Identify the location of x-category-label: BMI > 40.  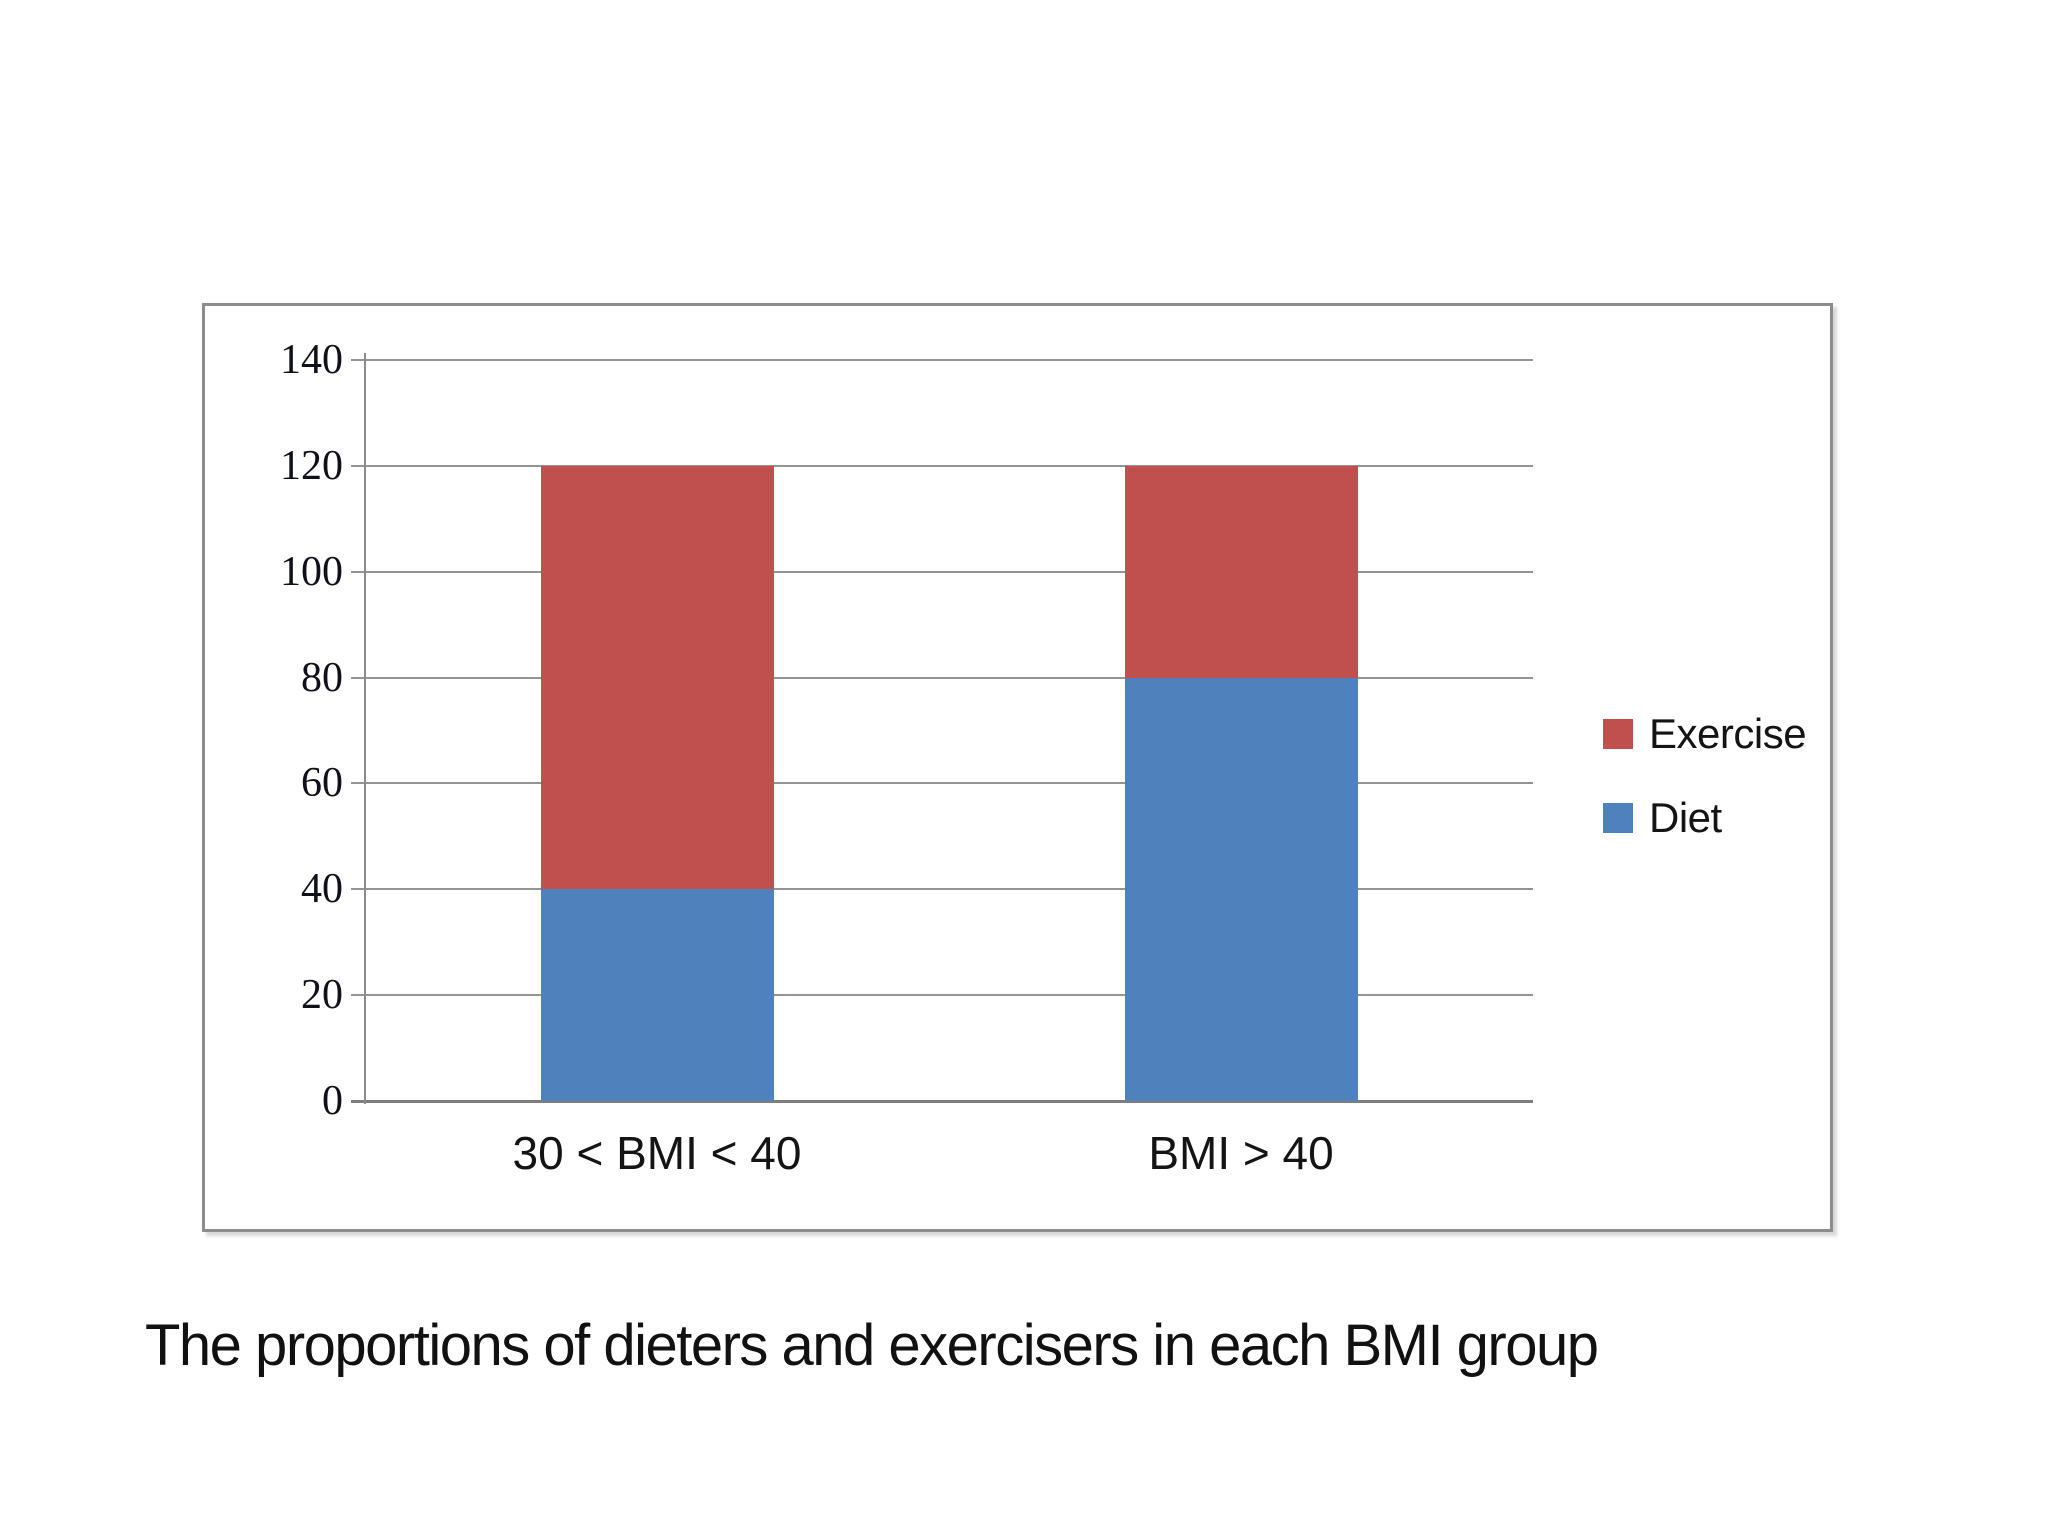
(1241, 1153).